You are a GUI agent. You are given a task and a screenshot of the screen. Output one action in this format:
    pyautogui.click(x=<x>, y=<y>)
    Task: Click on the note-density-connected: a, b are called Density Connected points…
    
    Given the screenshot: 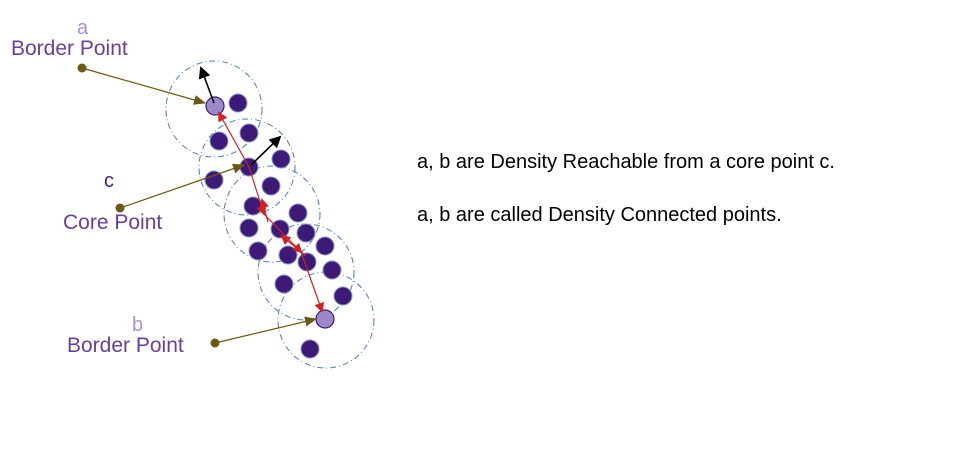 What is the action you would take?
    pyautogui.click(x=599, y=215)
    